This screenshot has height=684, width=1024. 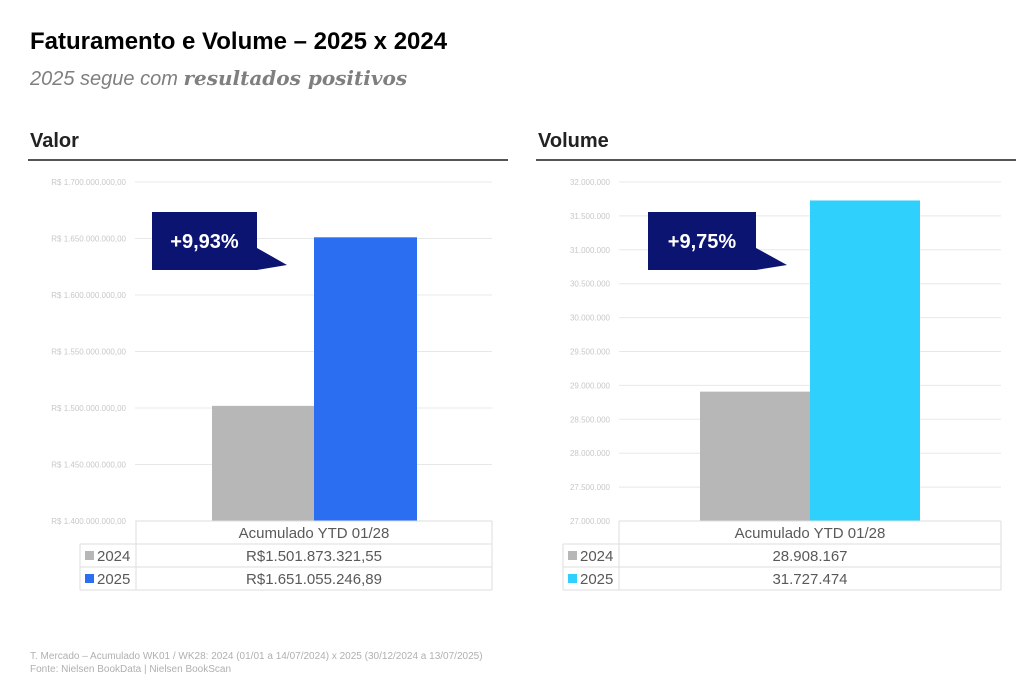 I want to click on valor-bar-2024, so click(x=263, y=463).